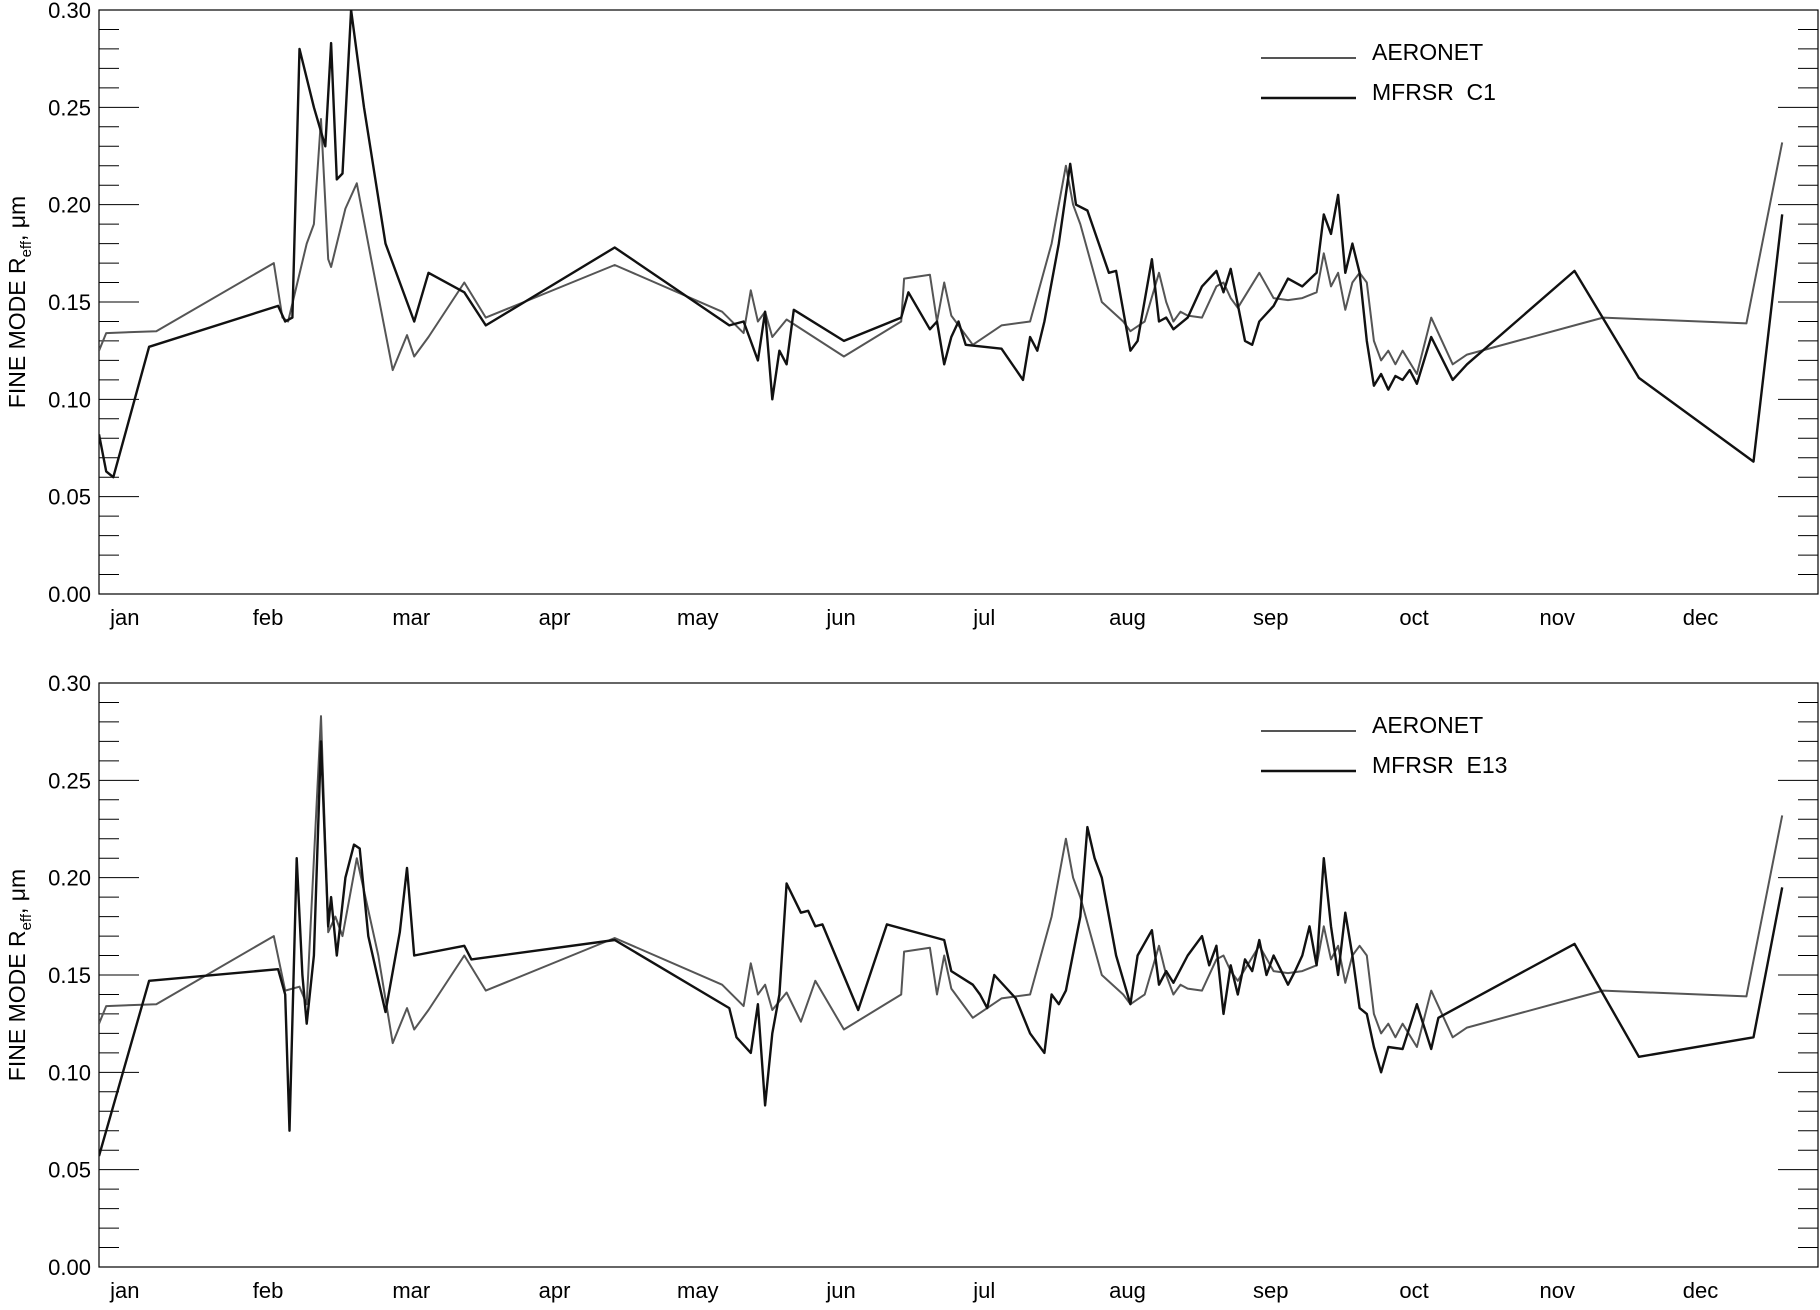  Describe the element at coordinates (1439, 765) in the screenshot. I see `legend-label: MFRSR E13` at that location.